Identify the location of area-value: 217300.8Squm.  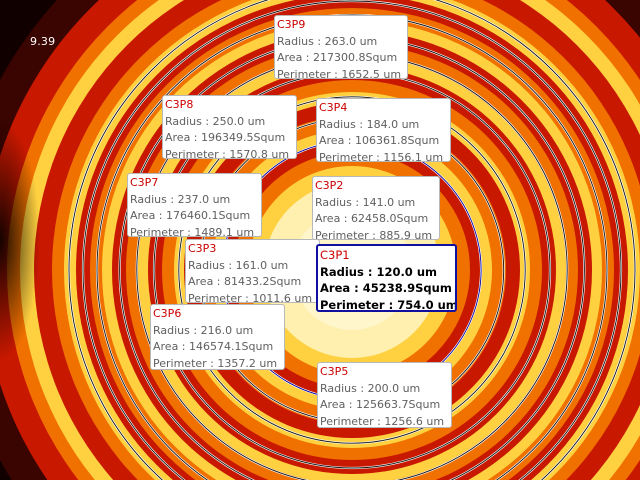
(355, 57).